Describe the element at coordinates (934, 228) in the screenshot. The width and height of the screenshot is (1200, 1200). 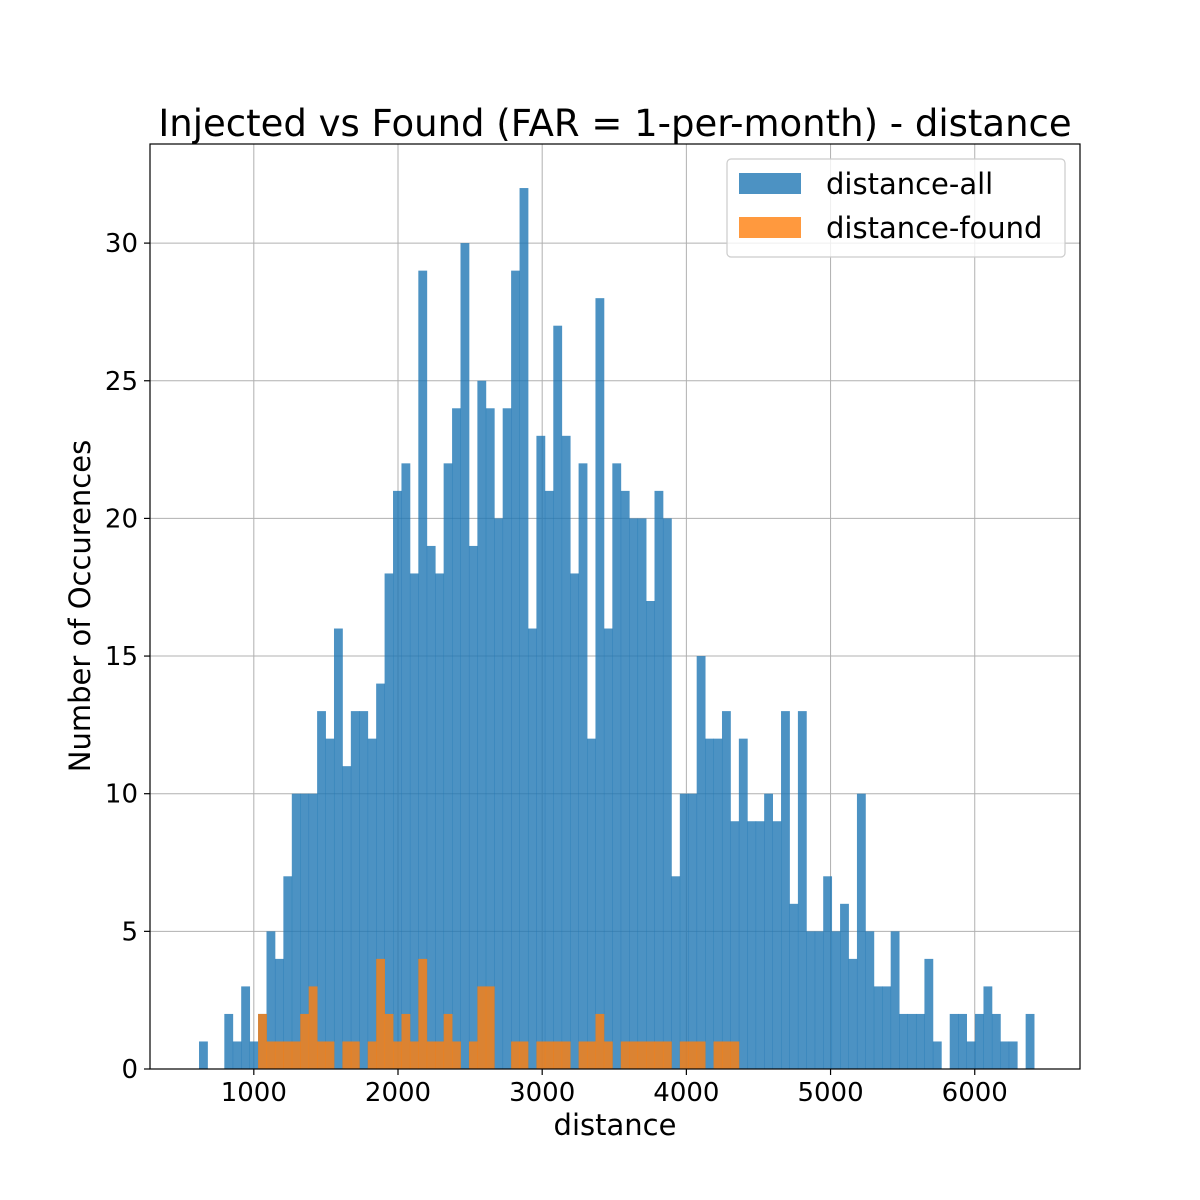
I see `legend-label-distance-found: distance-found` at that location.